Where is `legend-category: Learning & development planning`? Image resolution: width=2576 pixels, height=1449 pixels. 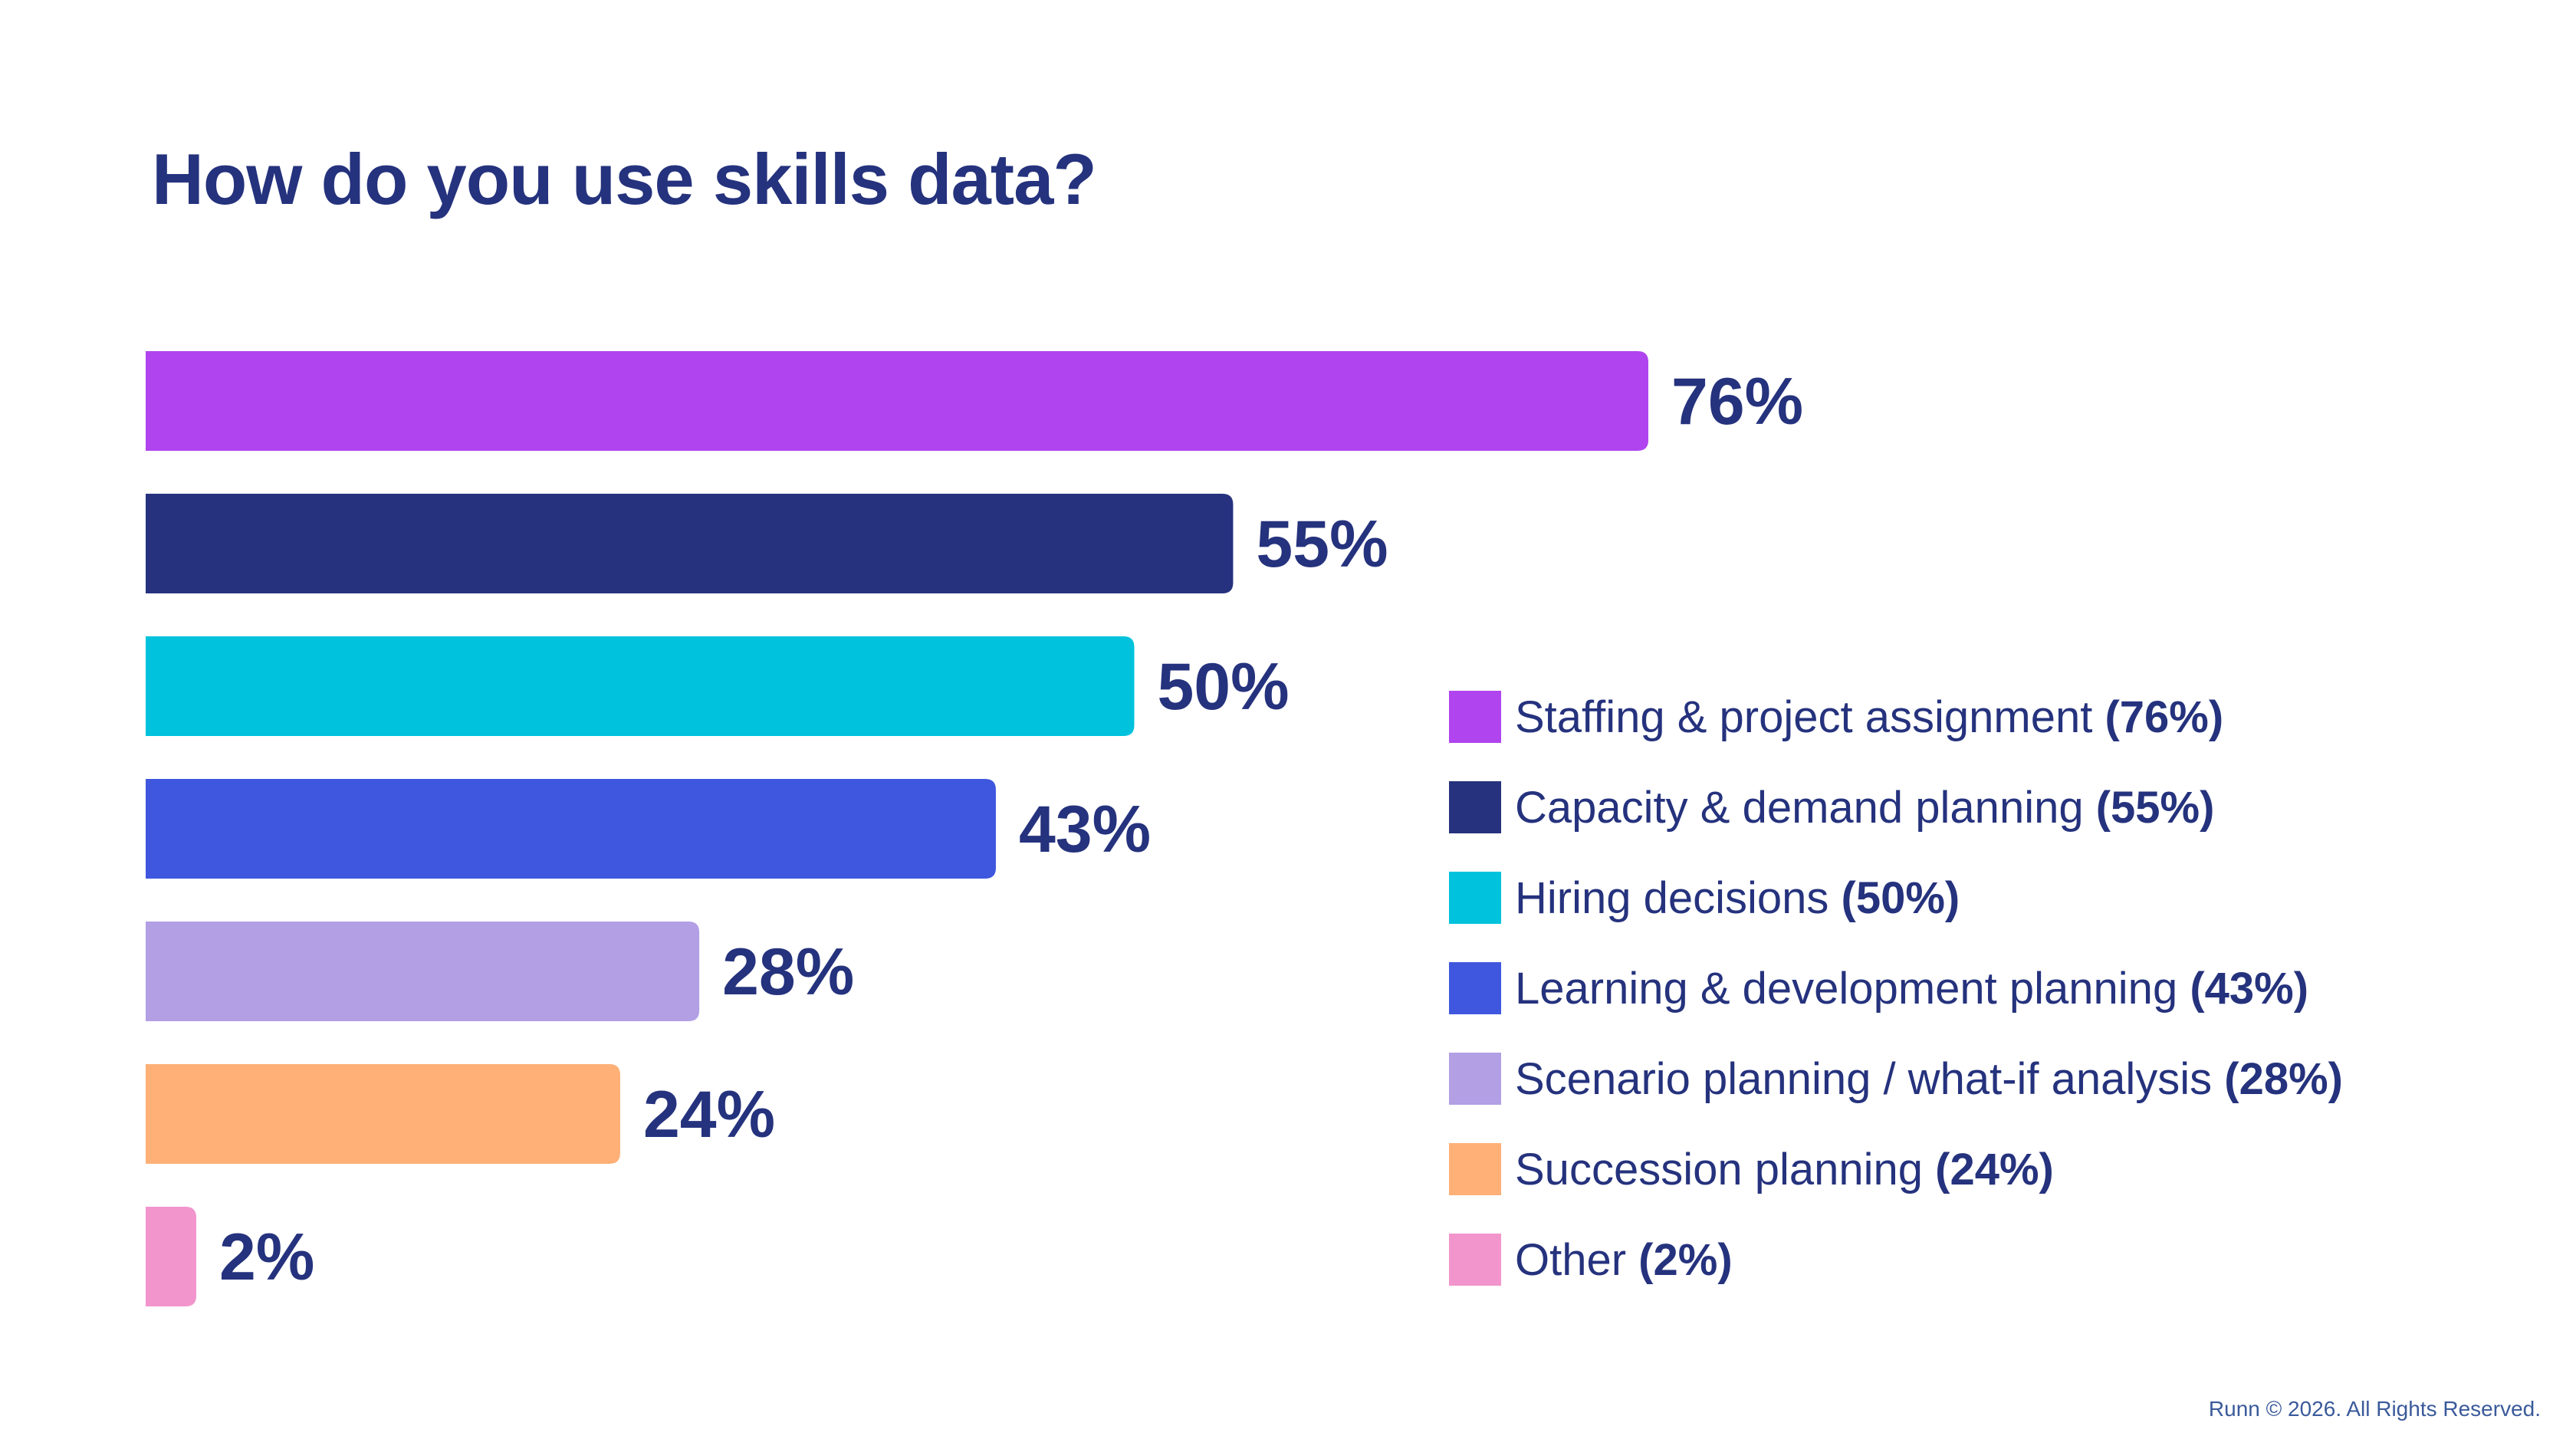
legend-category: Learning & development planning is located at coordinates (1853, 988).